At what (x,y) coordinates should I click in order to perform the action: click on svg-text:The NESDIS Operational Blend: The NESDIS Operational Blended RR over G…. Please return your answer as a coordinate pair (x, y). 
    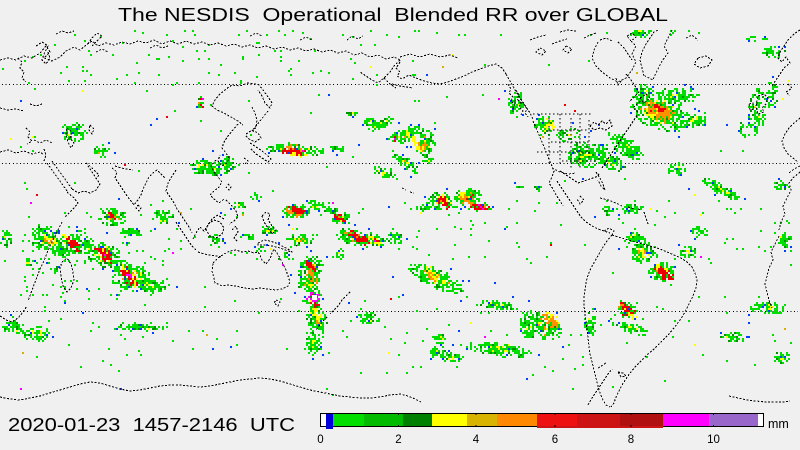
    Looking at the image, I should click on (393, 15).